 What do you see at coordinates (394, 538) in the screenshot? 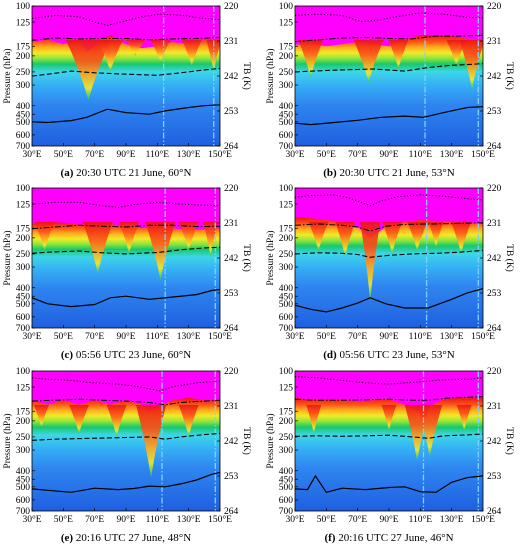
I see `panel-caption-text: 20:16 UTC 27 June, 46°N` at bounding box center [394, 538].